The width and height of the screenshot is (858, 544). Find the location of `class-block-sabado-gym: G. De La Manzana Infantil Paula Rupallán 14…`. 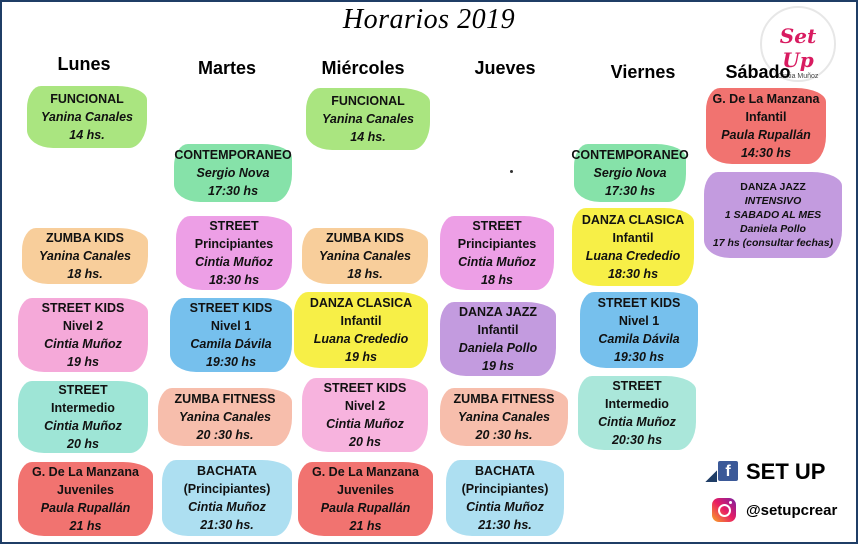

class-block-sabado-gym: G. De La Manzana Infantil Paula Rupallán 14… is located at coordinates (766, 126).